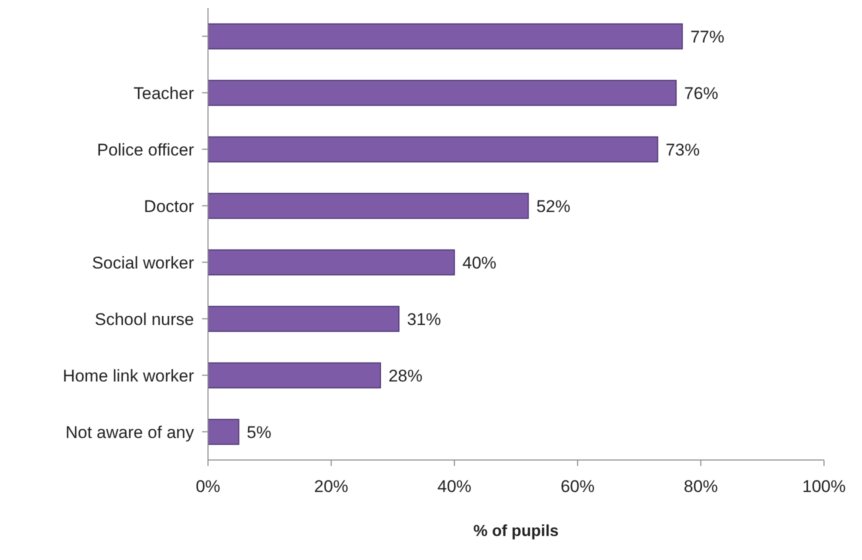  What do you see at coordinates (454, 486) in the screenshot?
I see `x-tick-label: 40%` at bounding box center [454, 486].